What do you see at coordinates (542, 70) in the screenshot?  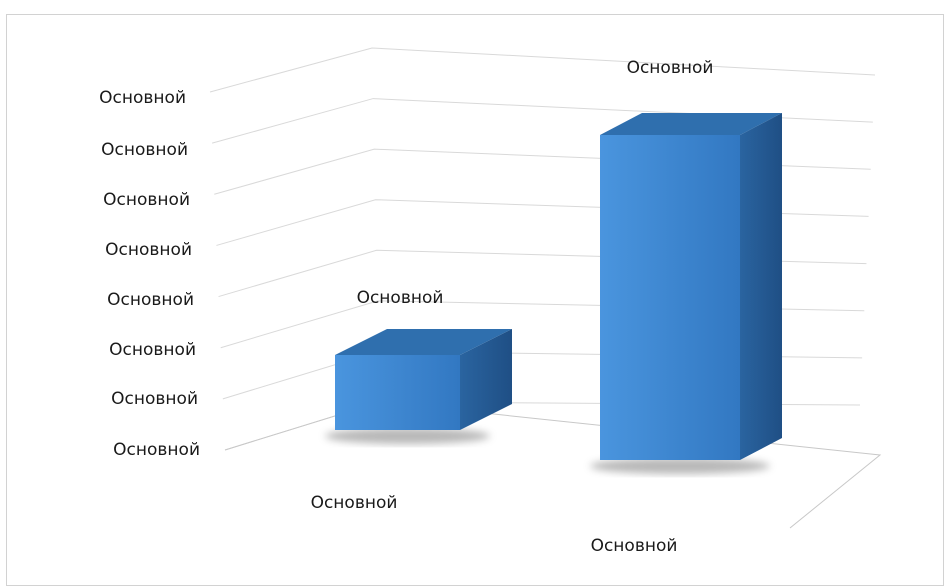 I see `gridline` at bounding box center [542, 70].